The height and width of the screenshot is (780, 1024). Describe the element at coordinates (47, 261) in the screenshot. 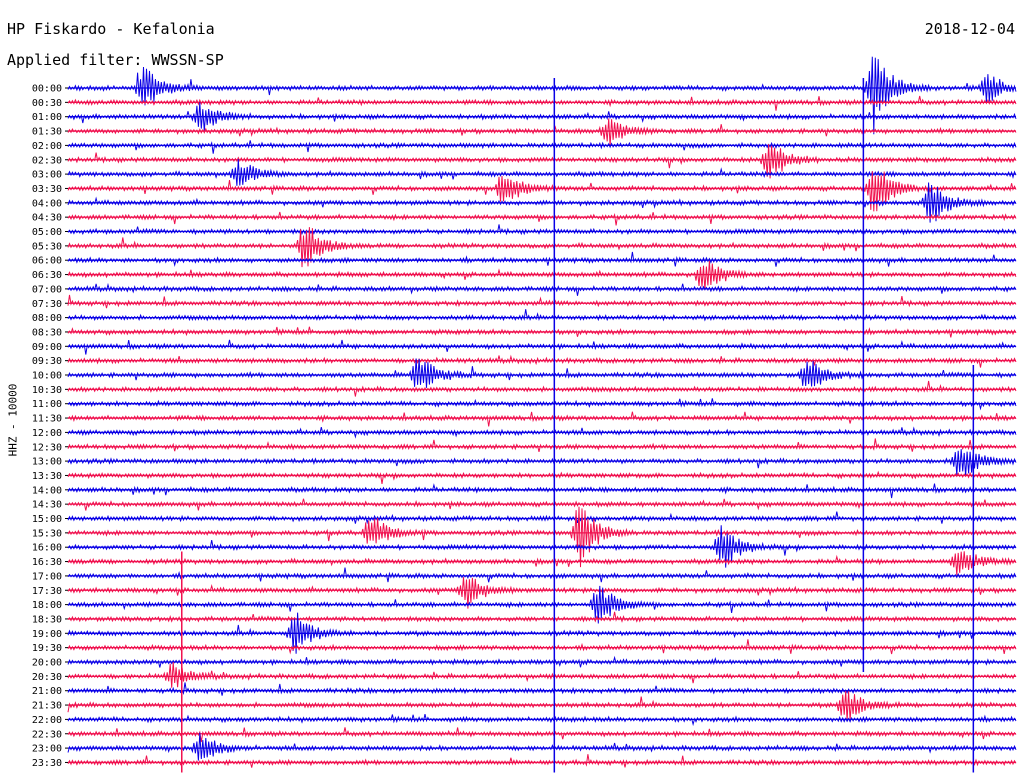

I see `tick-label: 06:00` at that location.